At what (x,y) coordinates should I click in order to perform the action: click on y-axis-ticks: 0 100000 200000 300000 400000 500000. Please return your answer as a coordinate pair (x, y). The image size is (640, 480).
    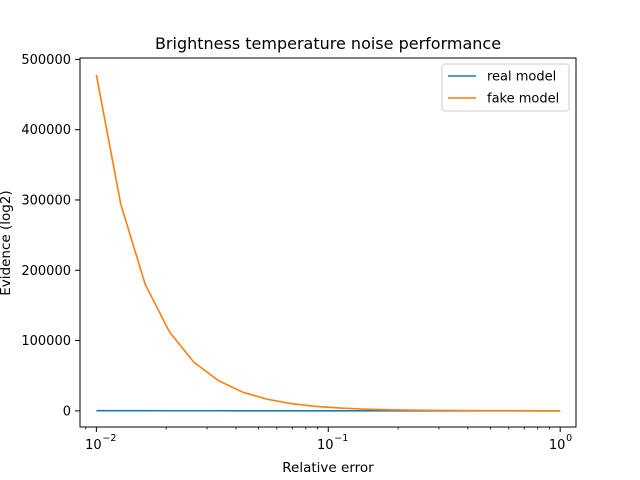
    Looking at the image, I should click on (50, 236).